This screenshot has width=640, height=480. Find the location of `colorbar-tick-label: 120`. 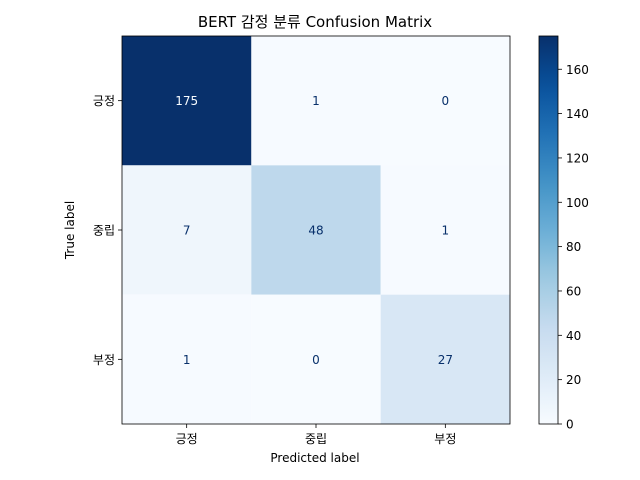

colorbar-tick-label: 120 is located at coordinates (577, 158).